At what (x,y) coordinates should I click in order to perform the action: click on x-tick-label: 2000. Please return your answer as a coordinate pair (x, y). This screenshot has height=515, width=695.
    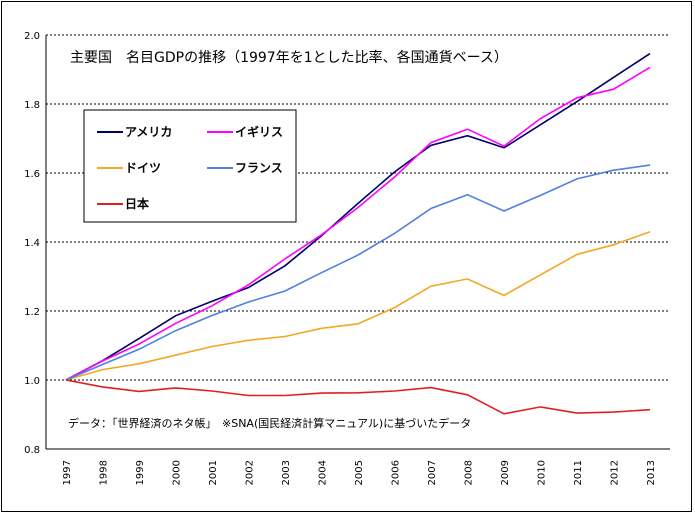
    Looking at the image, I should click on (177, 472).